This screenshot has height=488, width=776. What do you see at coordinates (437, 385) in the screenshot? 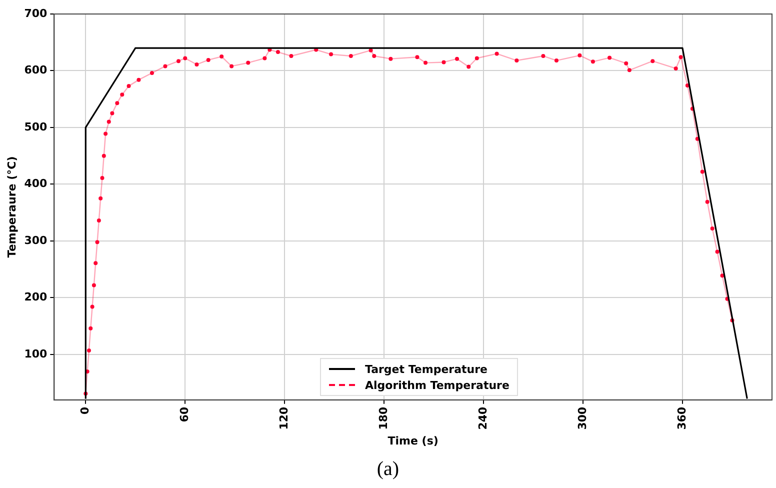
I see `legend-label: Algorithm Temperature` at bounding box center [437, 385].